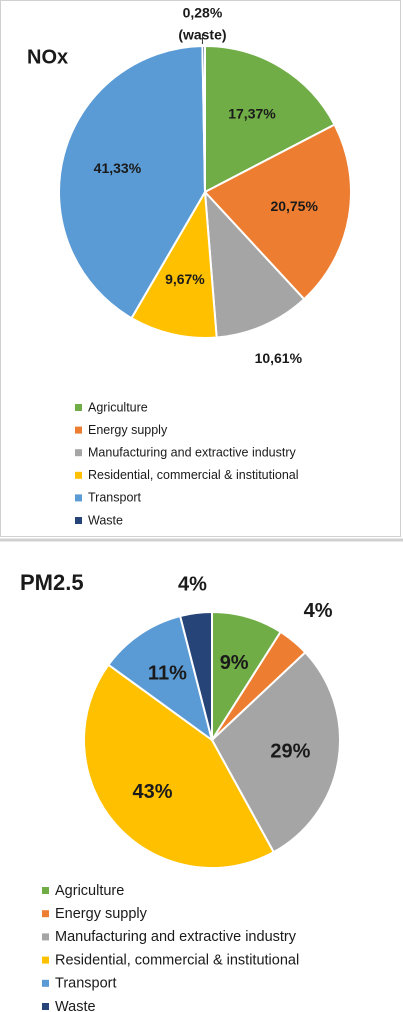  I want to click on data-label: 43%, so click(152, 792).